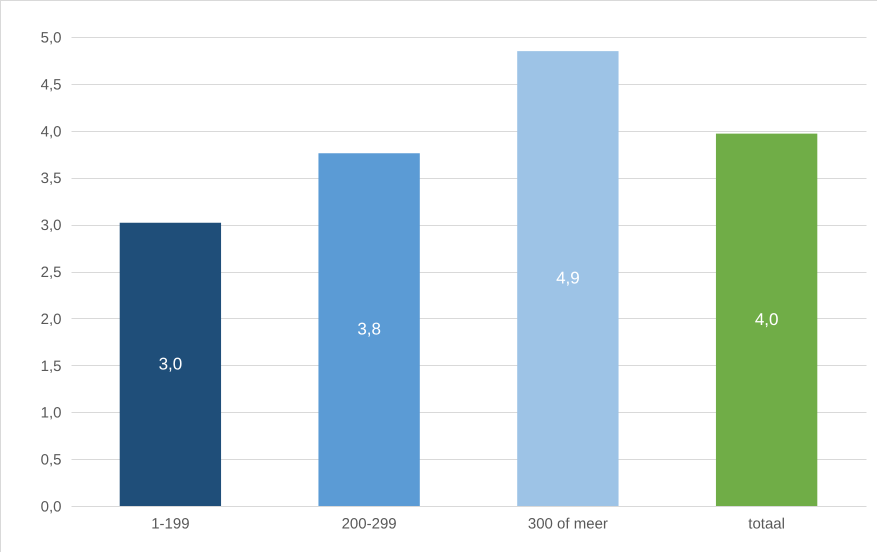 This screenshot has height=552, width=877. I want to click on y-tick-label: 3,5, so click(51, 179).